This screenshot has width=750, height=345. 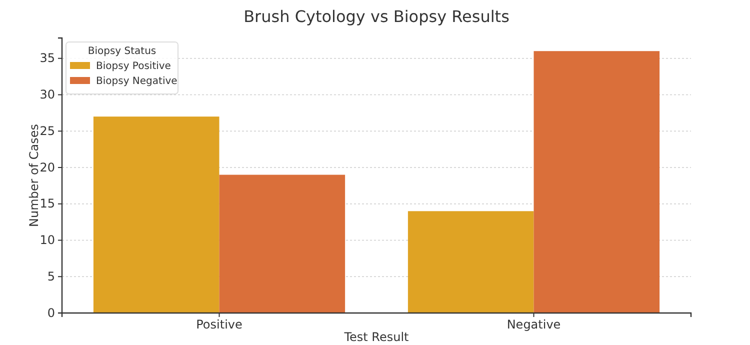 I want to click on y-tick-label: 15, so click(x=47, y=203).